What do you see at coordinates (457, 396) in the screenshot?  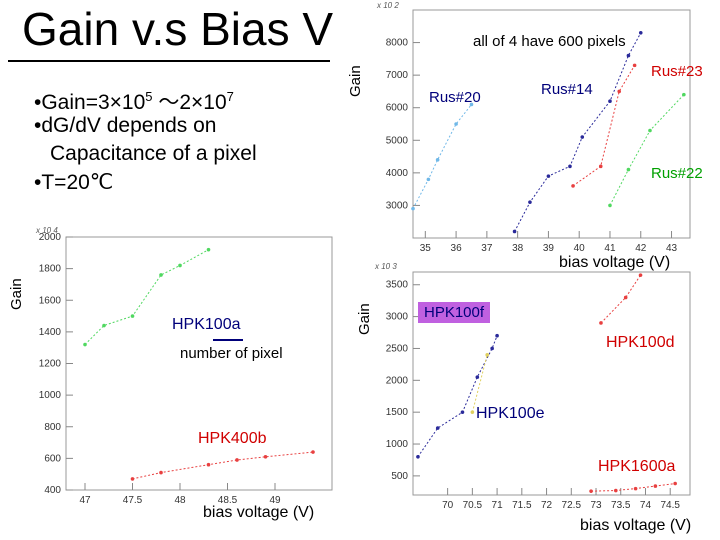 I see `series-line-hpk100e` at bounding box center [457, 396].